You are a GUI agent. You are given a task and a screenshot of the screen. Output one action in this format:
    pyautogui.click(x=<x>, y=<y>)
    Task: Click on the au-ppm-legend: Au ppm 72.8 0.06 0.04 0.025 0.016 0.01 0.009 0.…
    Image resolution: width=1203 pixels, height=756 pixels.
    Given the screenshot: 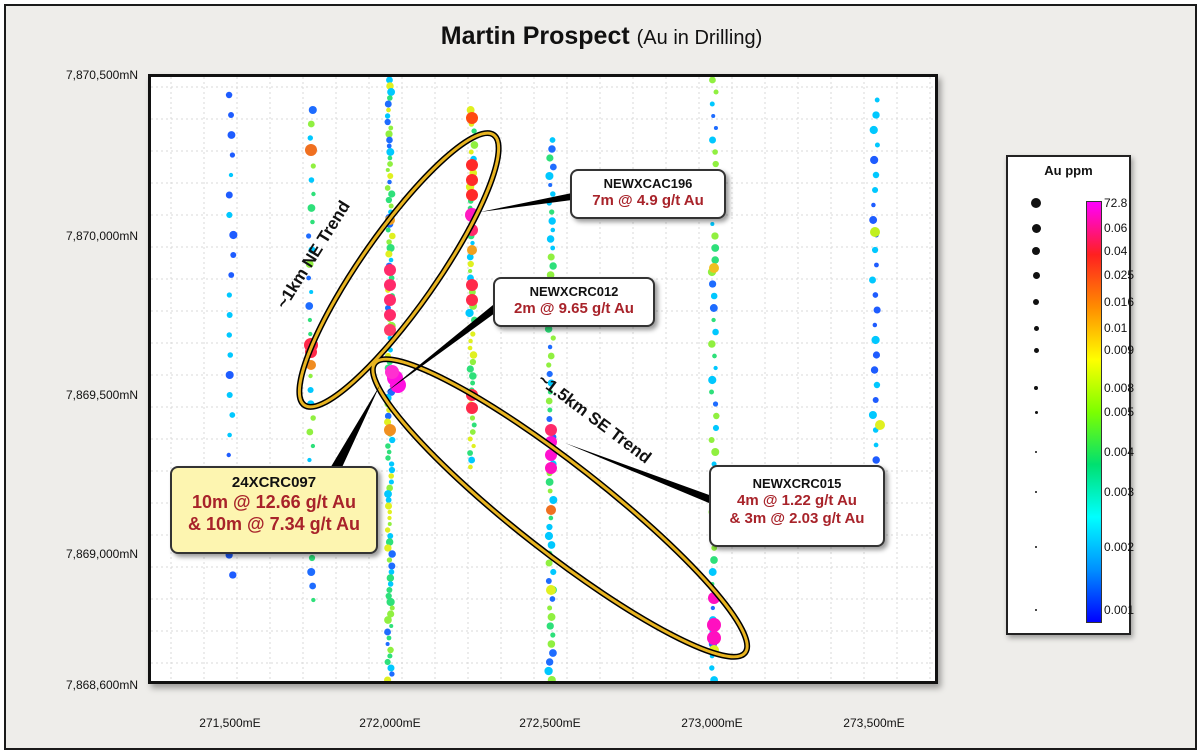 What is the action you would take?
    pyautogui.click(x=1070, y=395)
    